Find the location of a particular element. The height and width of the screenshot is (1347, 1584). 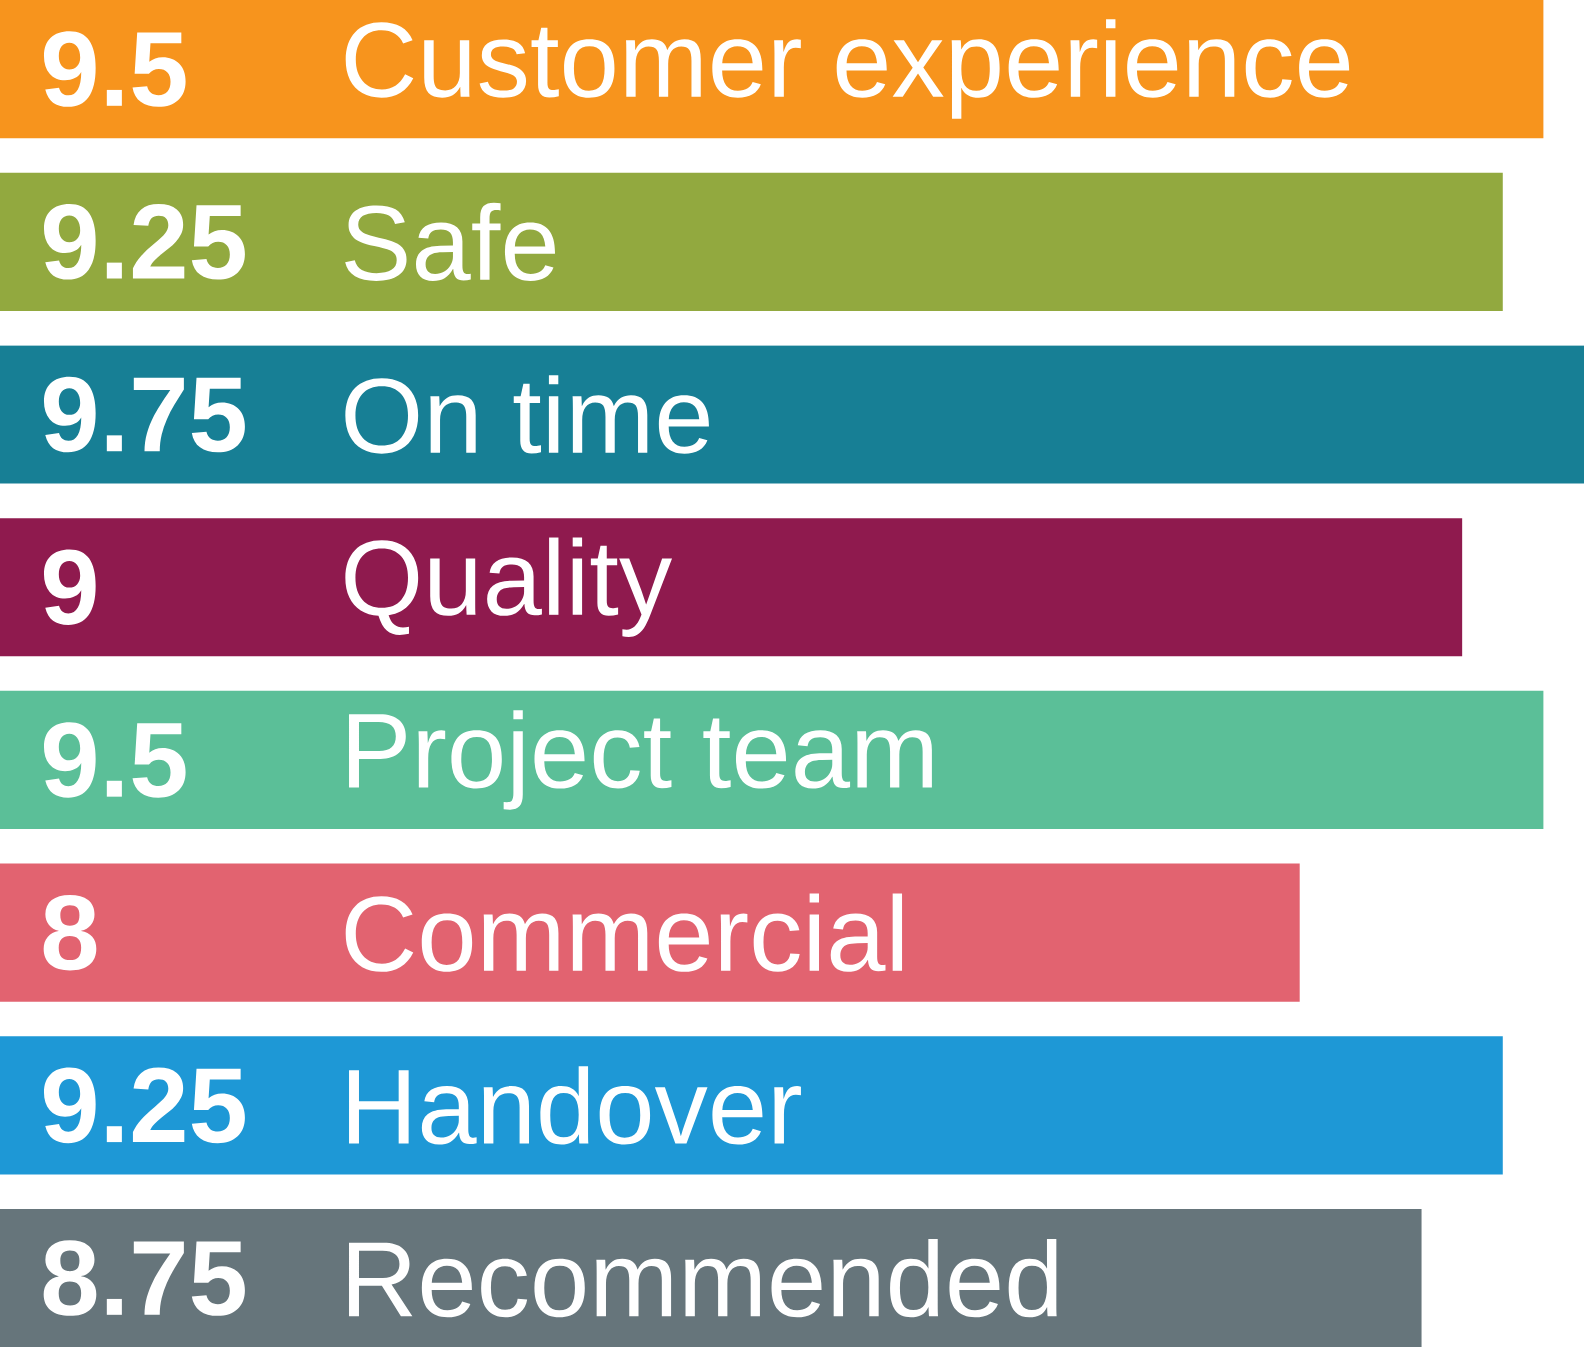

data-label: 8 is located at coordinates (70, 932).